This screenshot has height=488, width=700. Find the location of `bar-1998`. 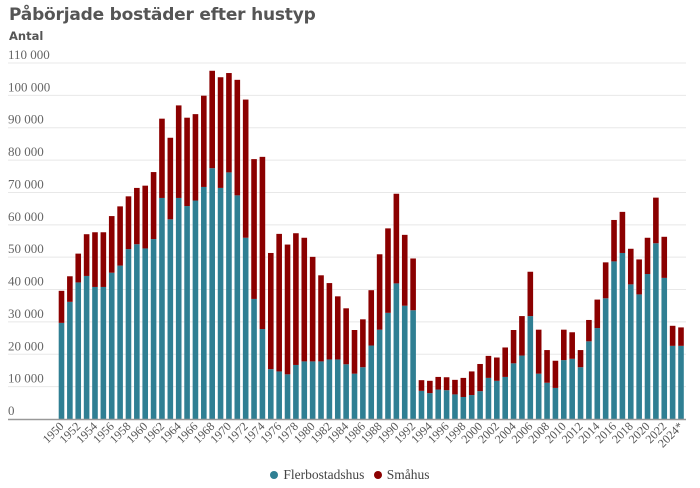

bar-1998 is located at coordinates (463, 398).